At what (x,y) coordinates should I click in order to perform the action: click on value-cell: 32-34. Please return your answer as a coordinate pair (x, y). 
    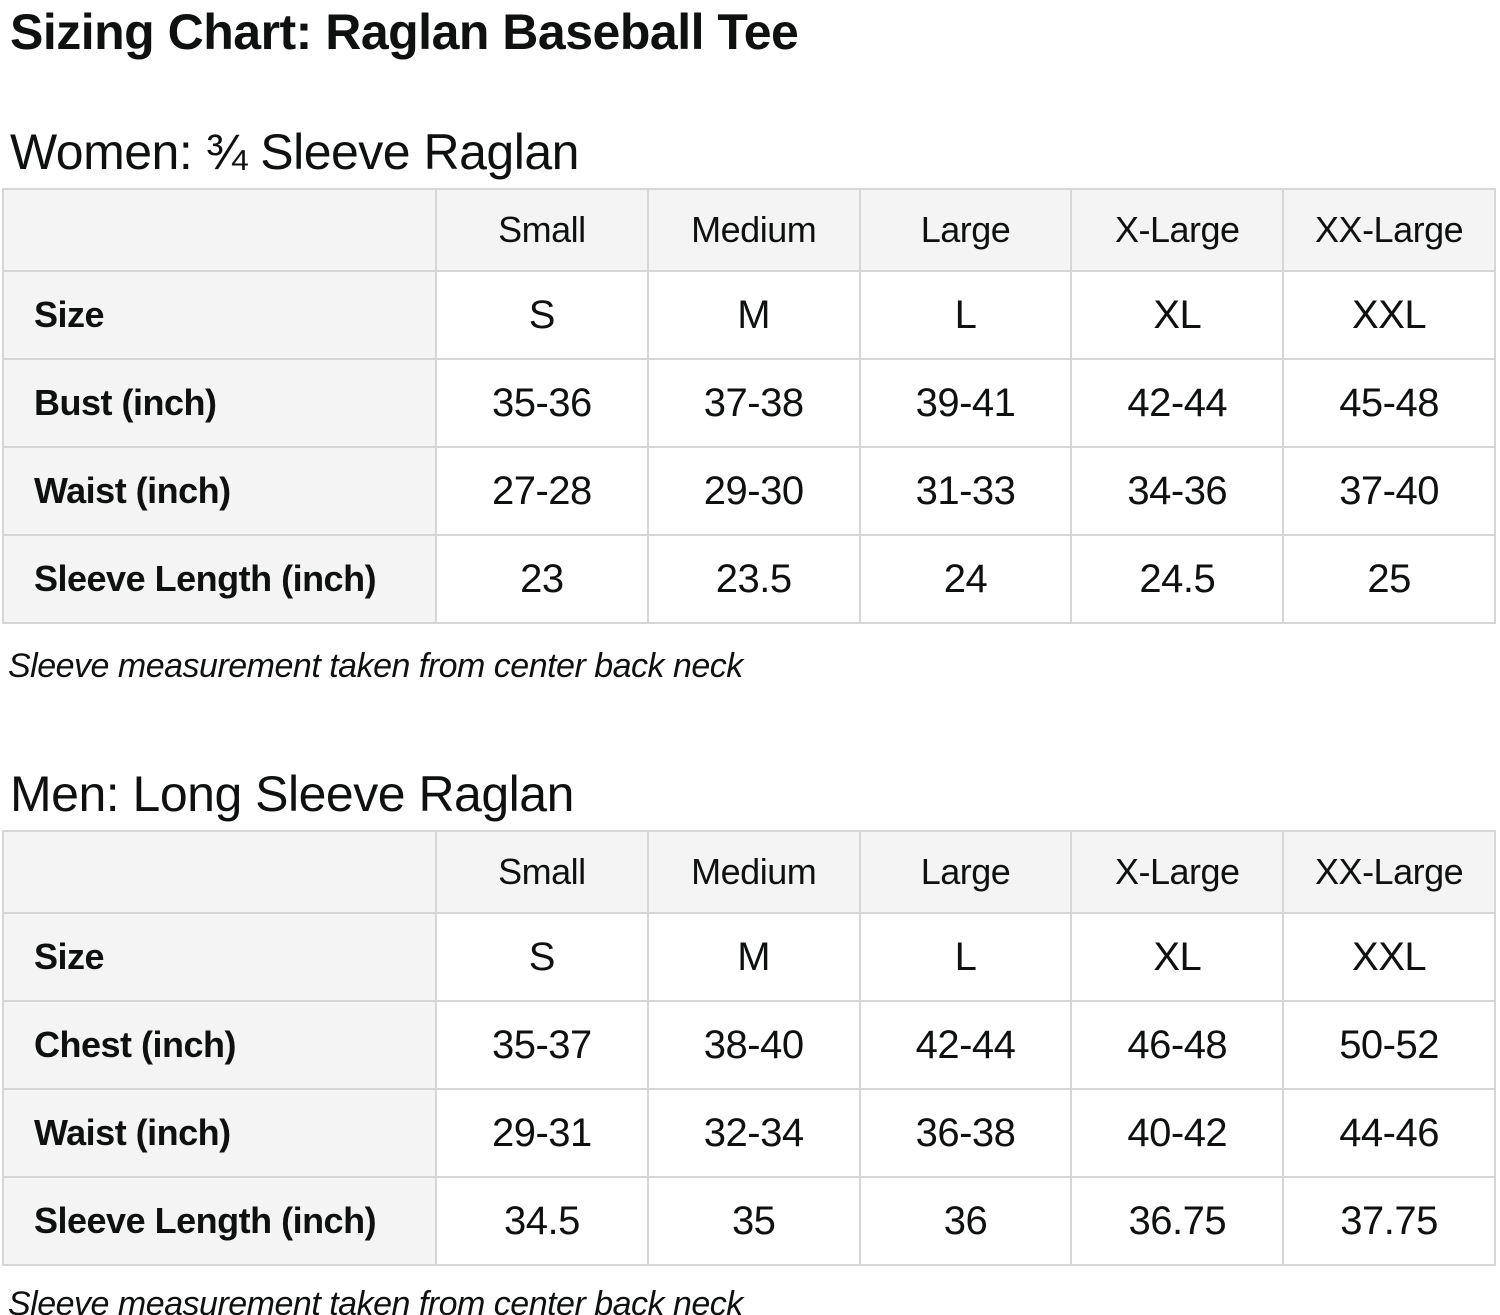
    Looking at the image, I should click on (753, 1133).